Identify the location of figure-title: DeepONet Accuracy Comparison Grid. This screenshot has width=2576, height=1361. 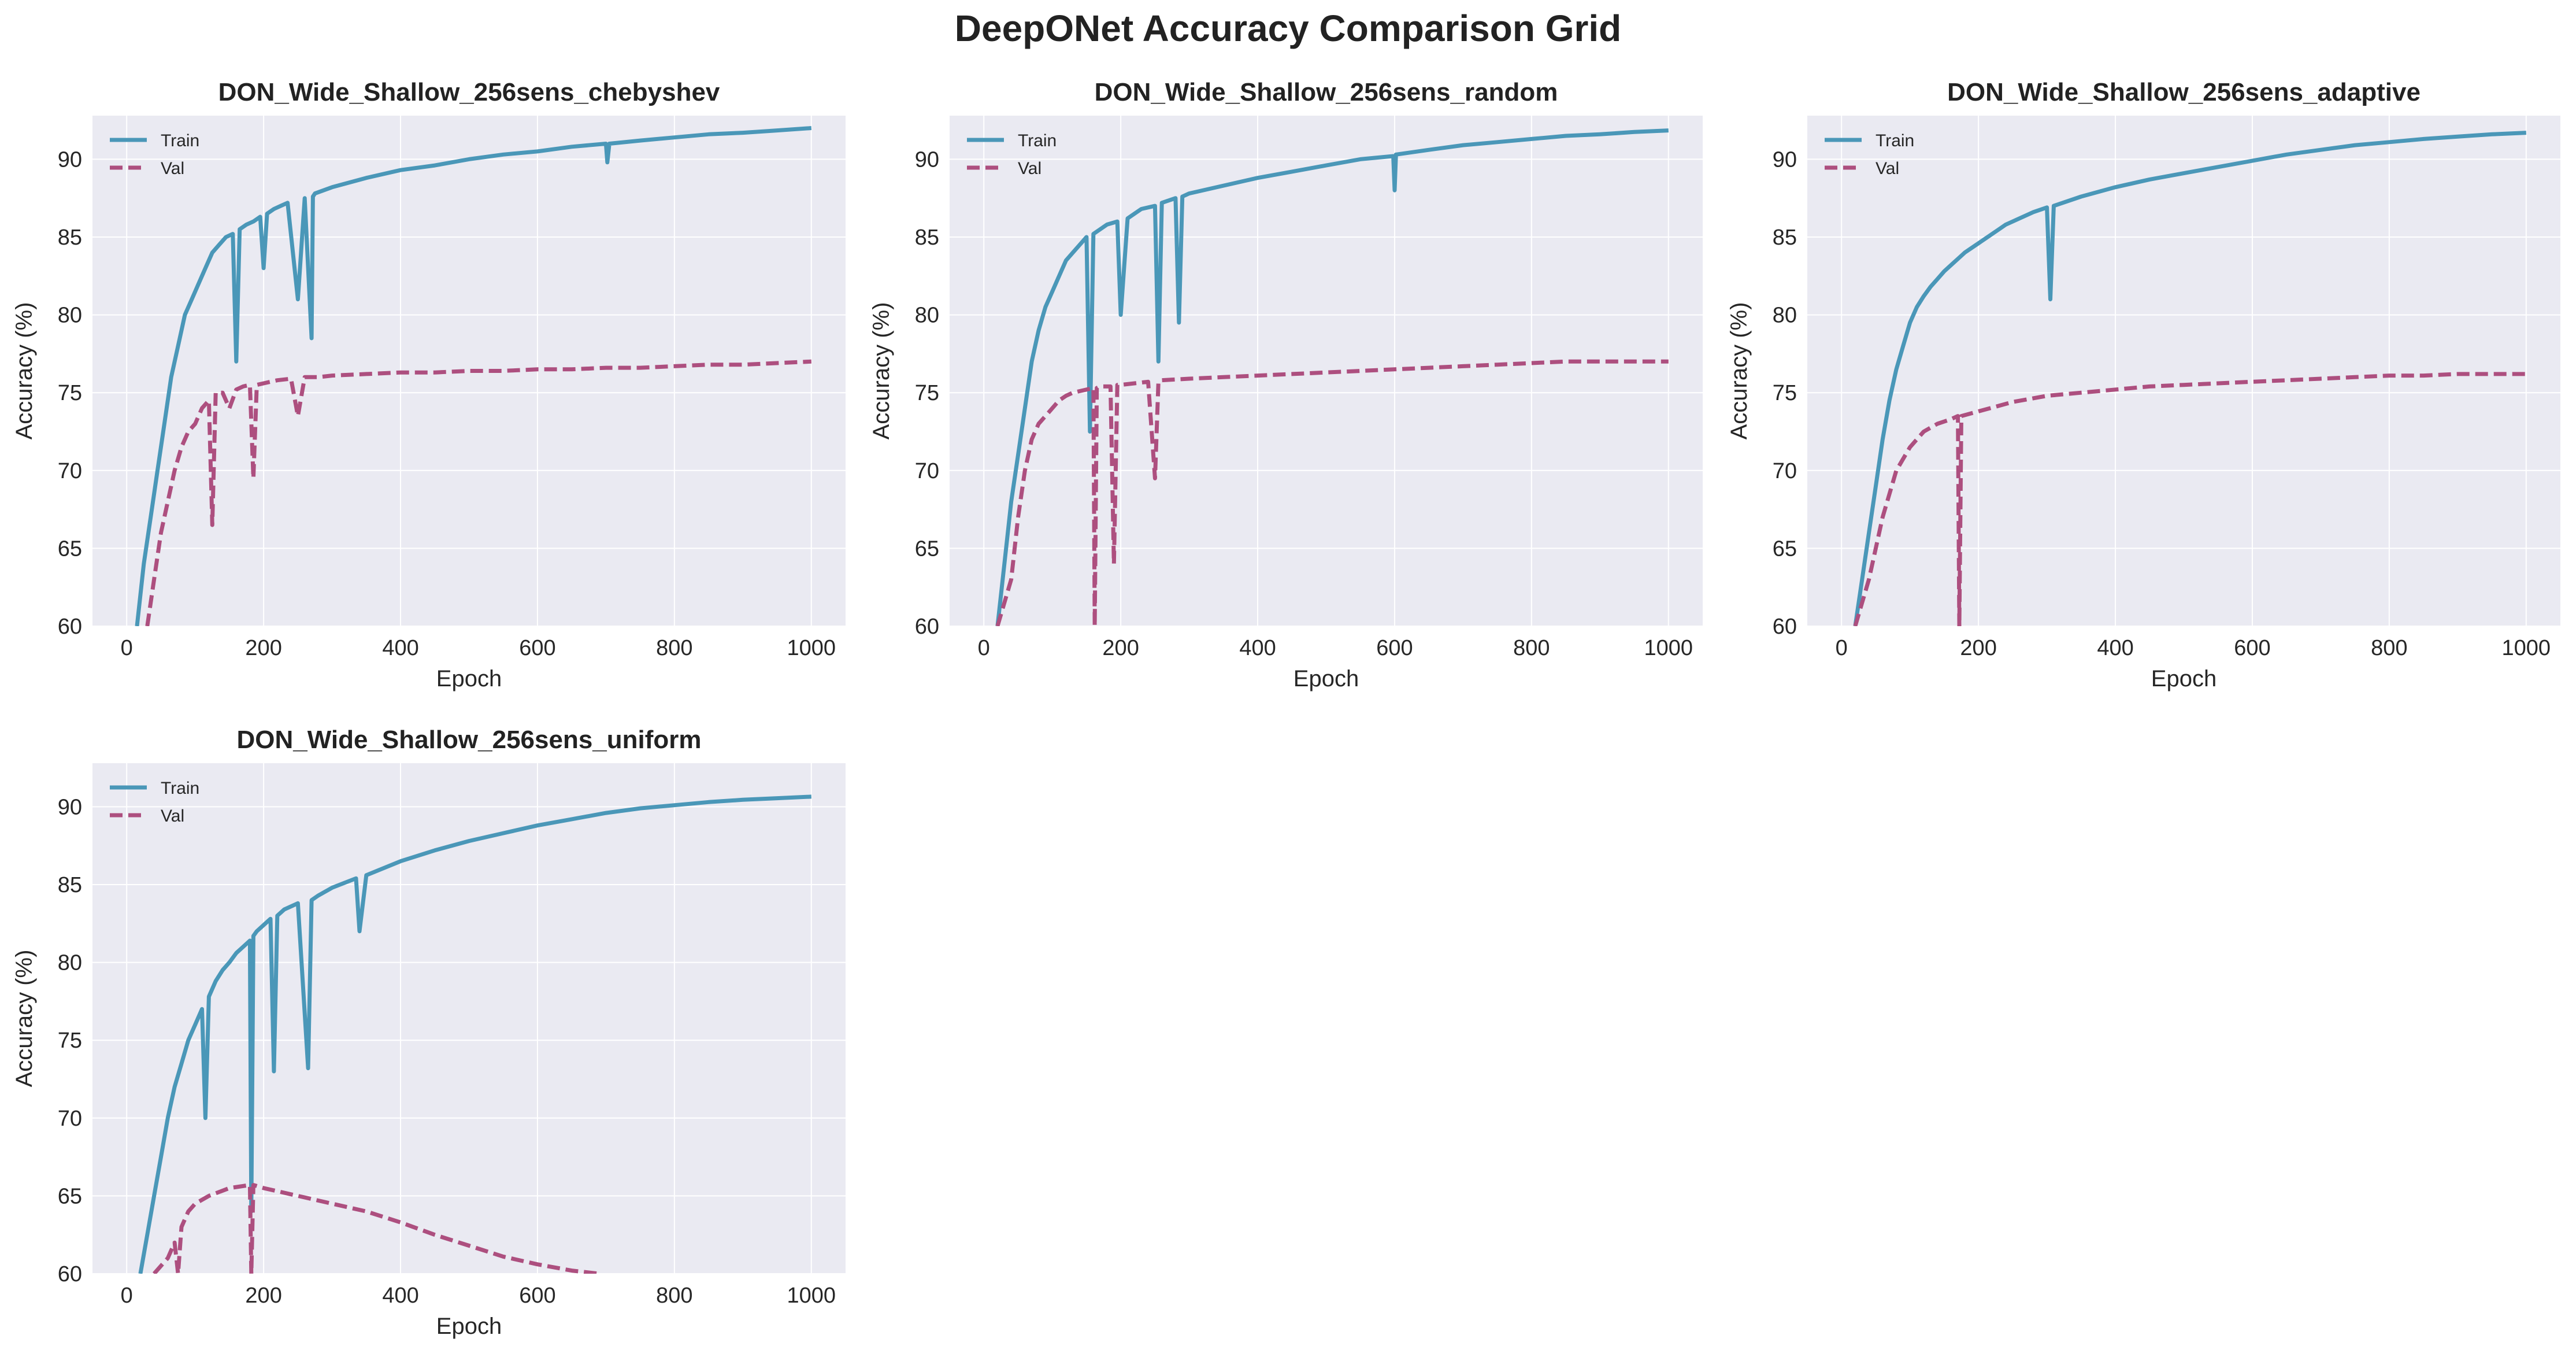
(1288, 28).